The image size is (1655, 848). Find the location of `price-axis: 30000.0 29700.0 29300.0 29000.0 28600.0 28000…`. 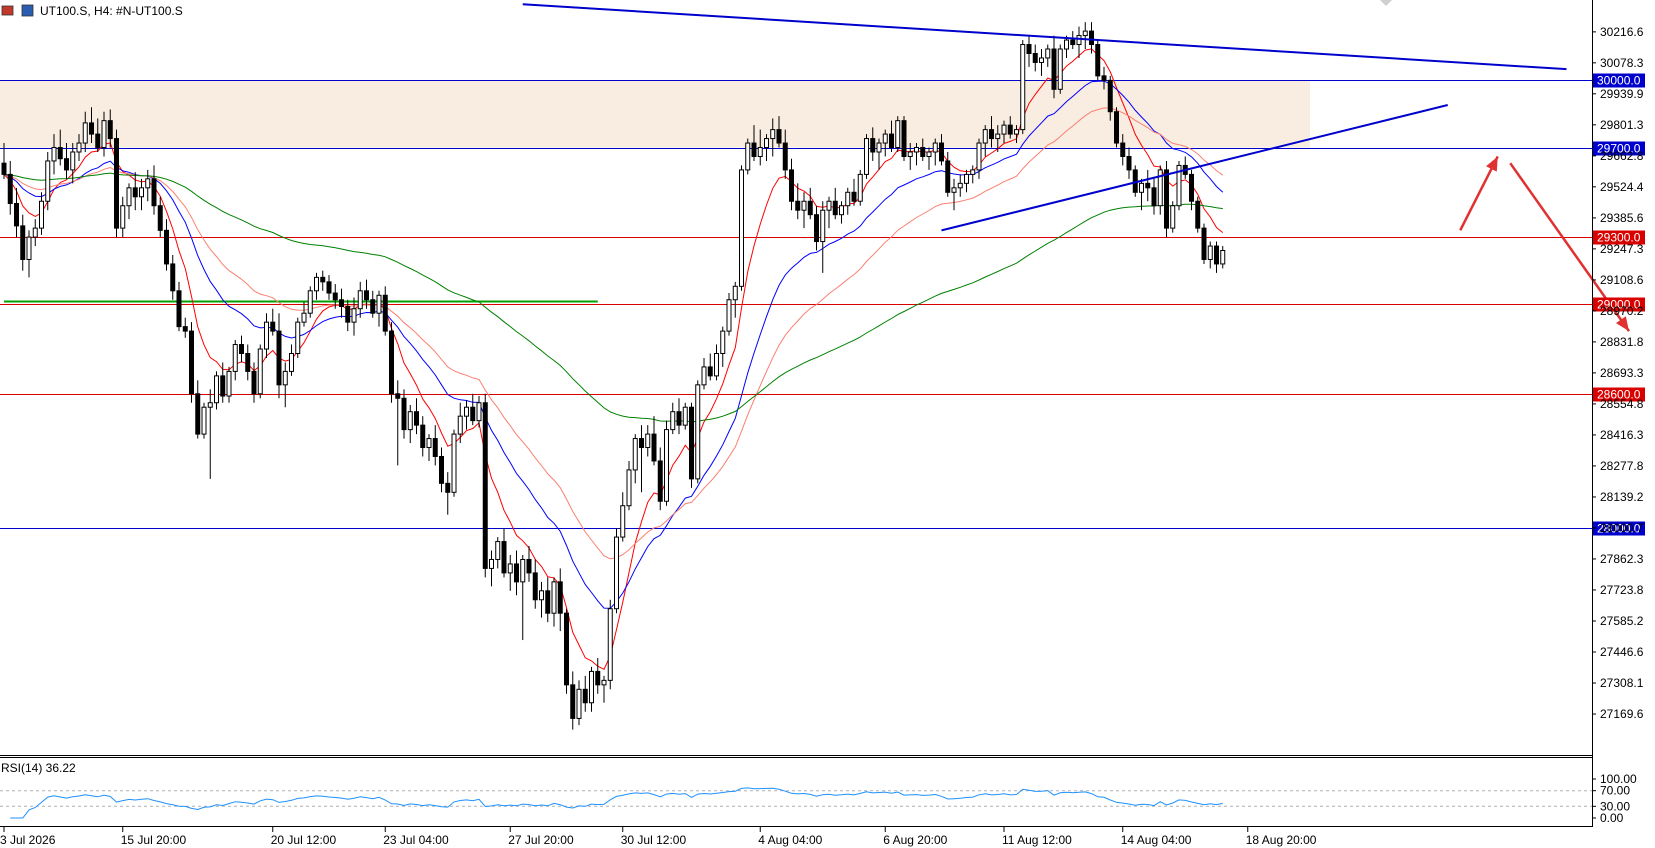

price-axis: 30000.0 29700.0 29300.0 29000.0 28600.0 28000… is located at coordinates (1618, 373).